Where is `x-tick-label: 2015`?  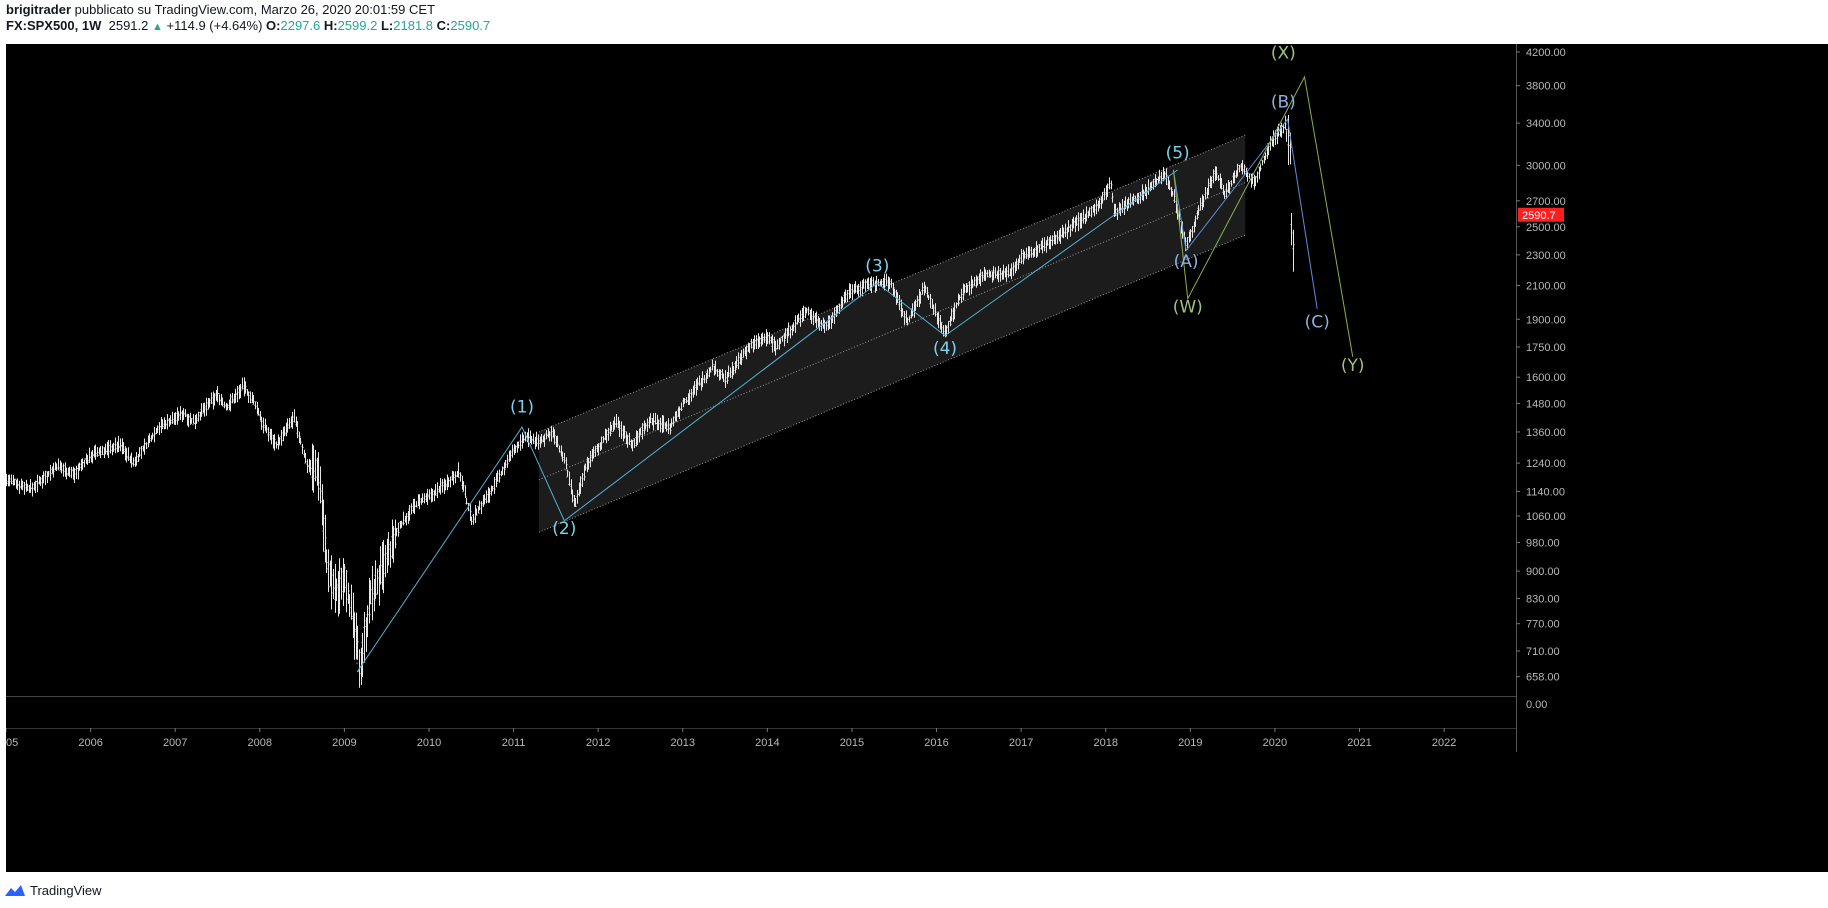 x-tick-label: 2015 is located at coordinates (852, 743).